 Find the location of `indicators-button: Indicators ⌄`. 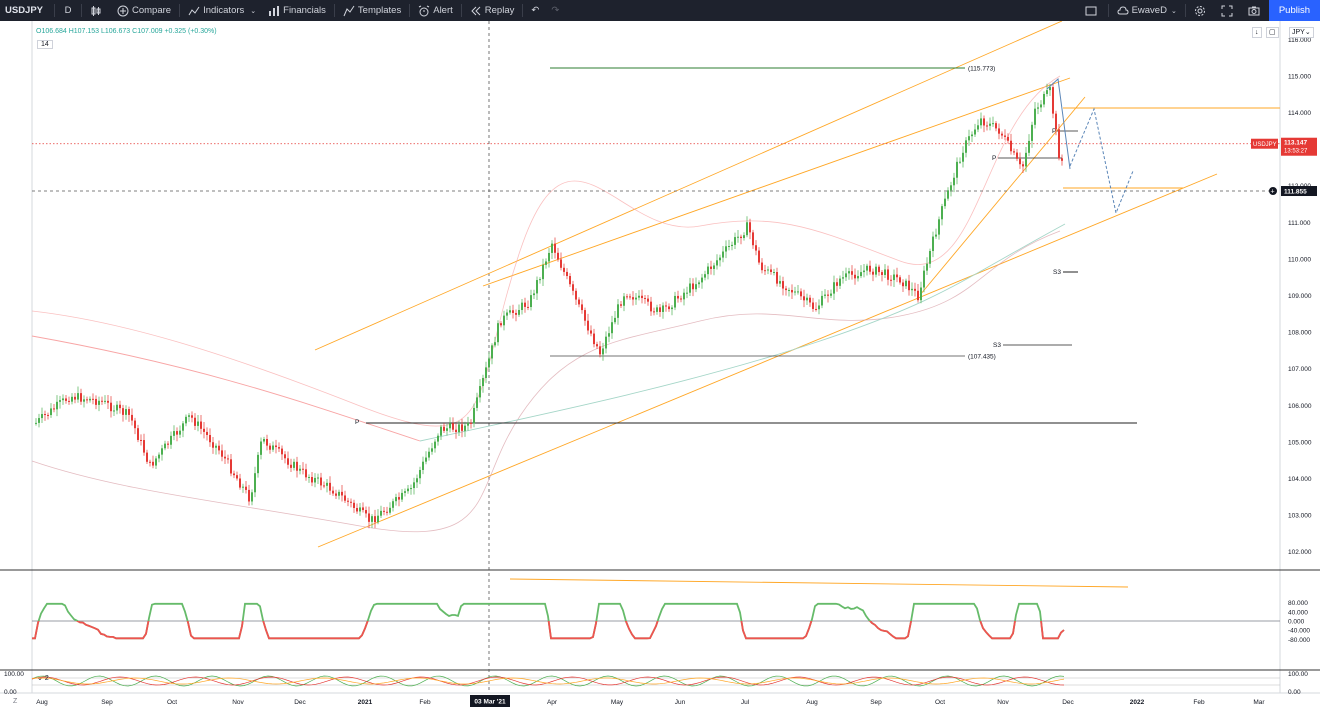

indicators-button: Indicators ⌄ is located at coordinates (222, 10).